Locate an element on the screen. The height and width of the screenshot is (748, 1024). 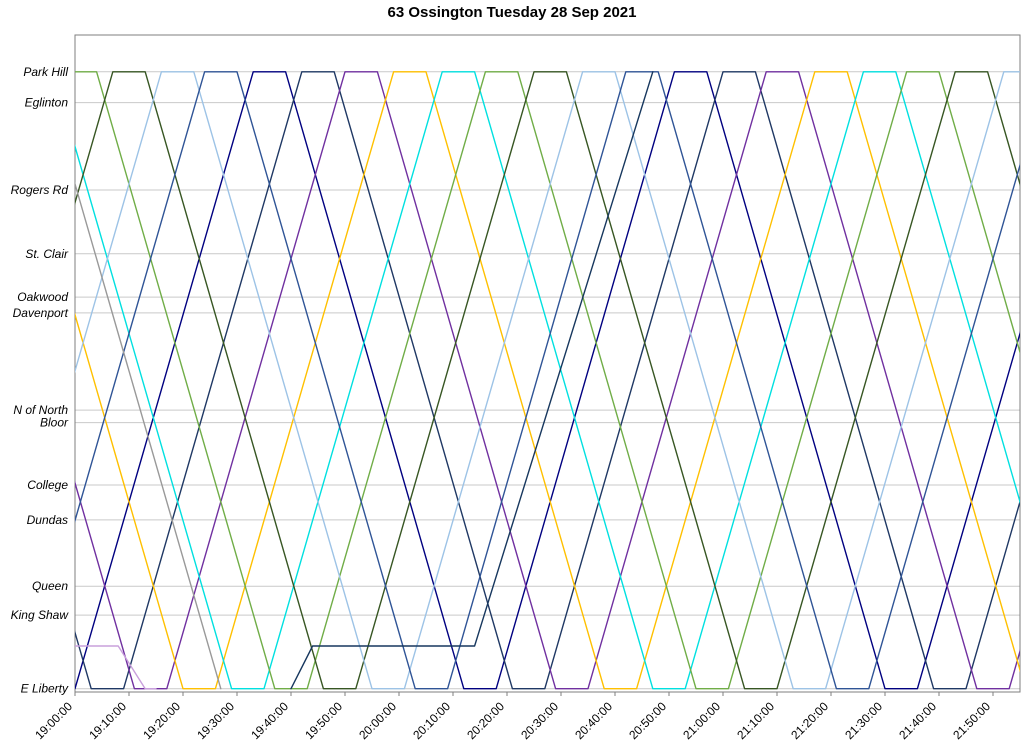
time-tick-label: 19:00:00 is located at coordinates (53, 720).